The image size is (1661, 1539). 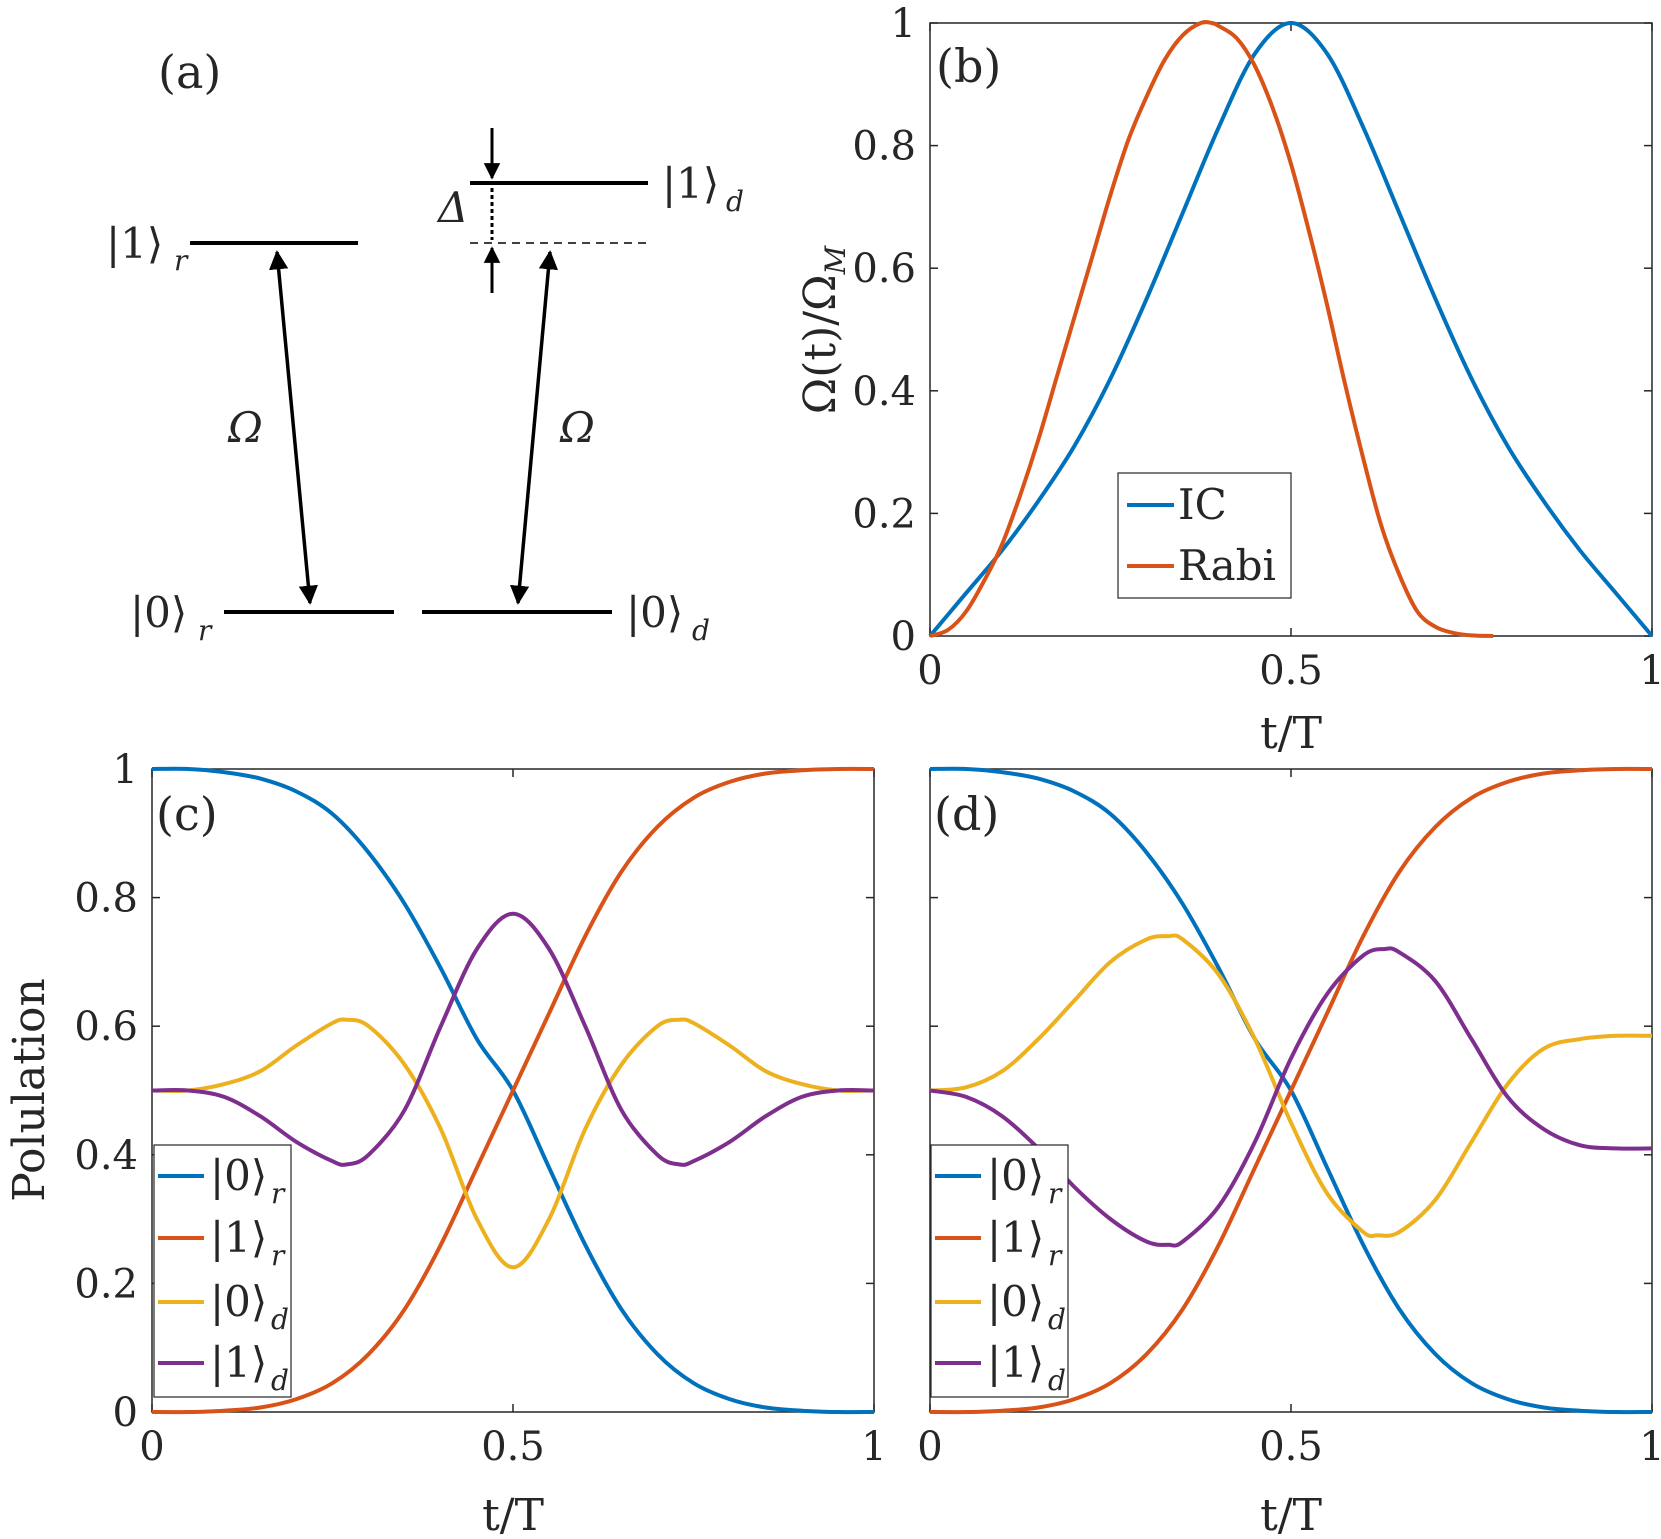 What do you see at coordinates (189, 72) in the screenshot?
I see `panel-label-a: (a)` at bounding box center [189, 72].